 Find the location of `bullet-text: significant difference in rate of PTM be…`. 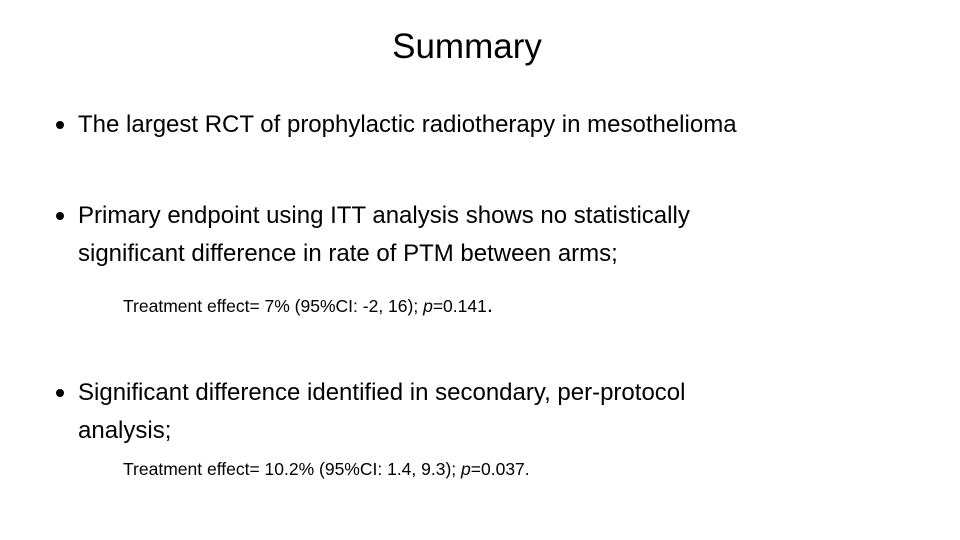

bullet-text: significant difference in rate of PTM be… is located at coordinates (348, 253).